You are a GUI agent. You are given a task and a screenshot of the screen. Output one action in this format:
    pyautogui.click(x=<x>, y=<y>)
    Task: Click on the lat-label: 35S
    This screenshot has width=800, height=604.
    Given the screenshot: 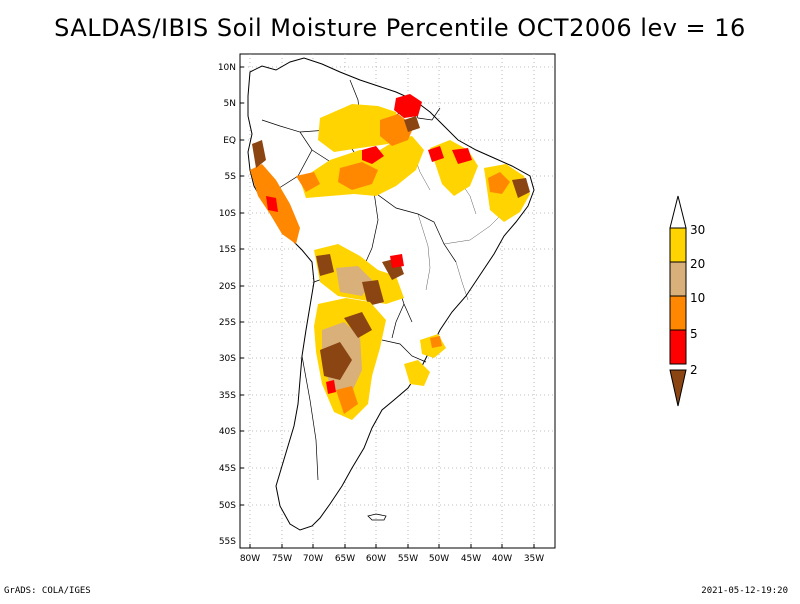 What is the action you would take?
    pyautogui.click(x=227, y=396)
    